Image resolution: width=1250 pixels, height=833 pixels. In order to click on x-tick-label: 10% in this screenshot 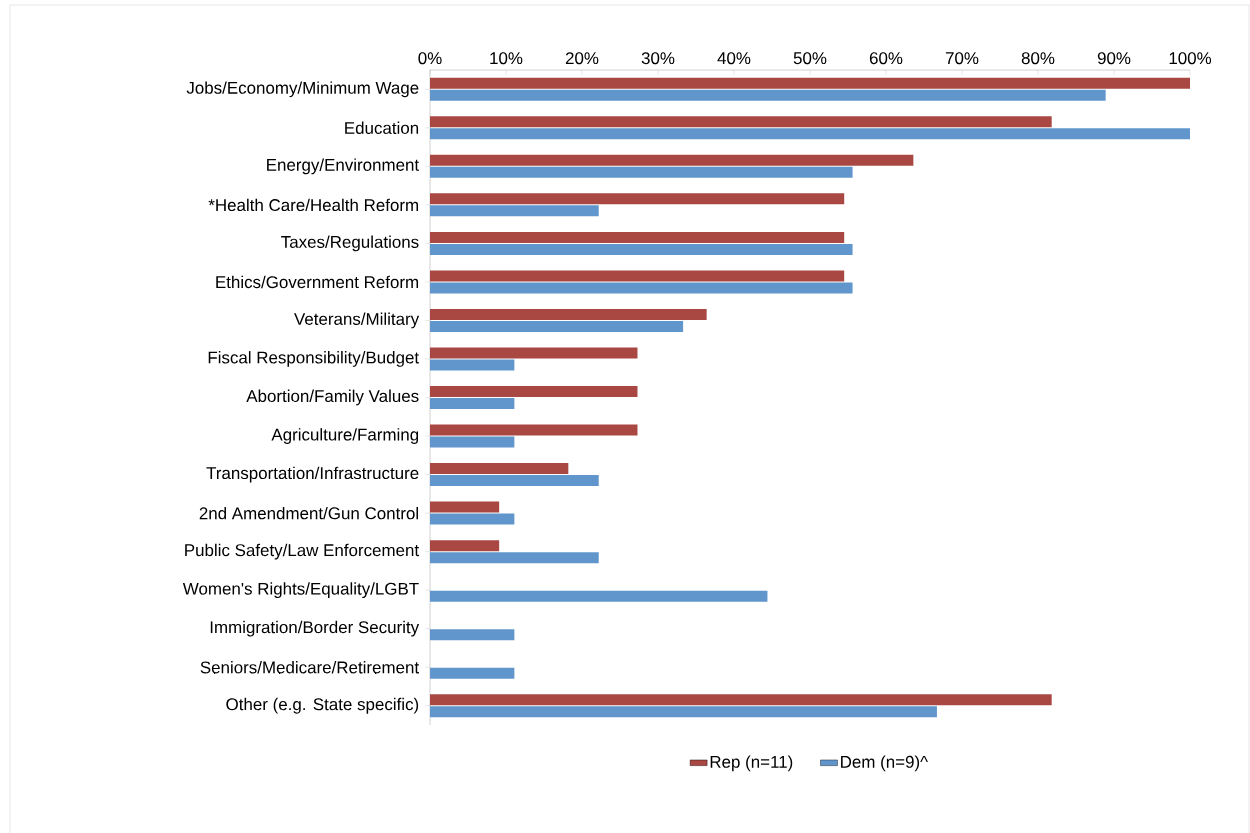, I will do `click(506, 58)`.